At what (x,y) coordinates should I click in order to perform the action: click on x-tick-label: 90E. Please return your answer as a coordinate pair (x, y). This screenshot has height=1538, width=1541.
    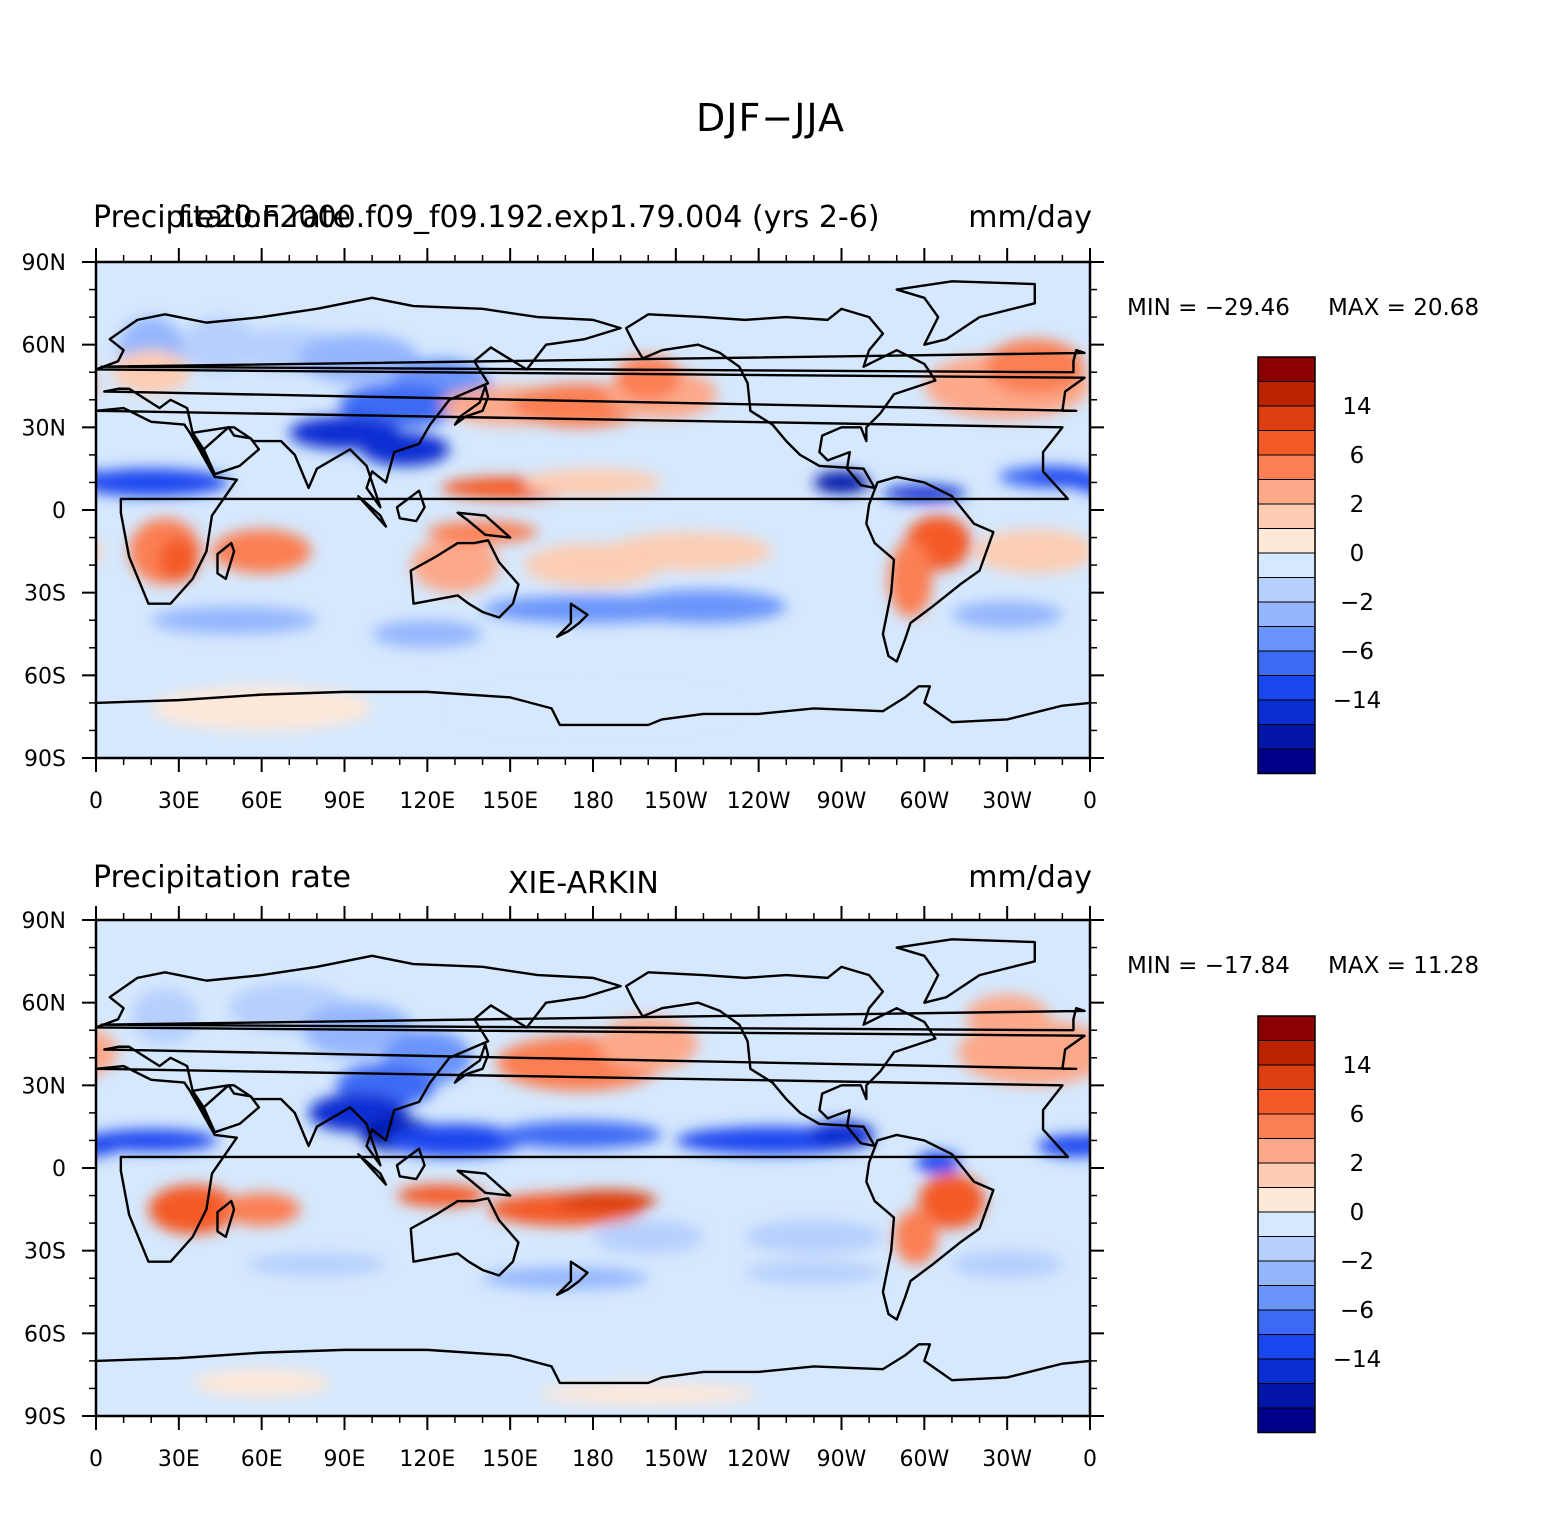
    Looking at the image, I should click on (345, 801).